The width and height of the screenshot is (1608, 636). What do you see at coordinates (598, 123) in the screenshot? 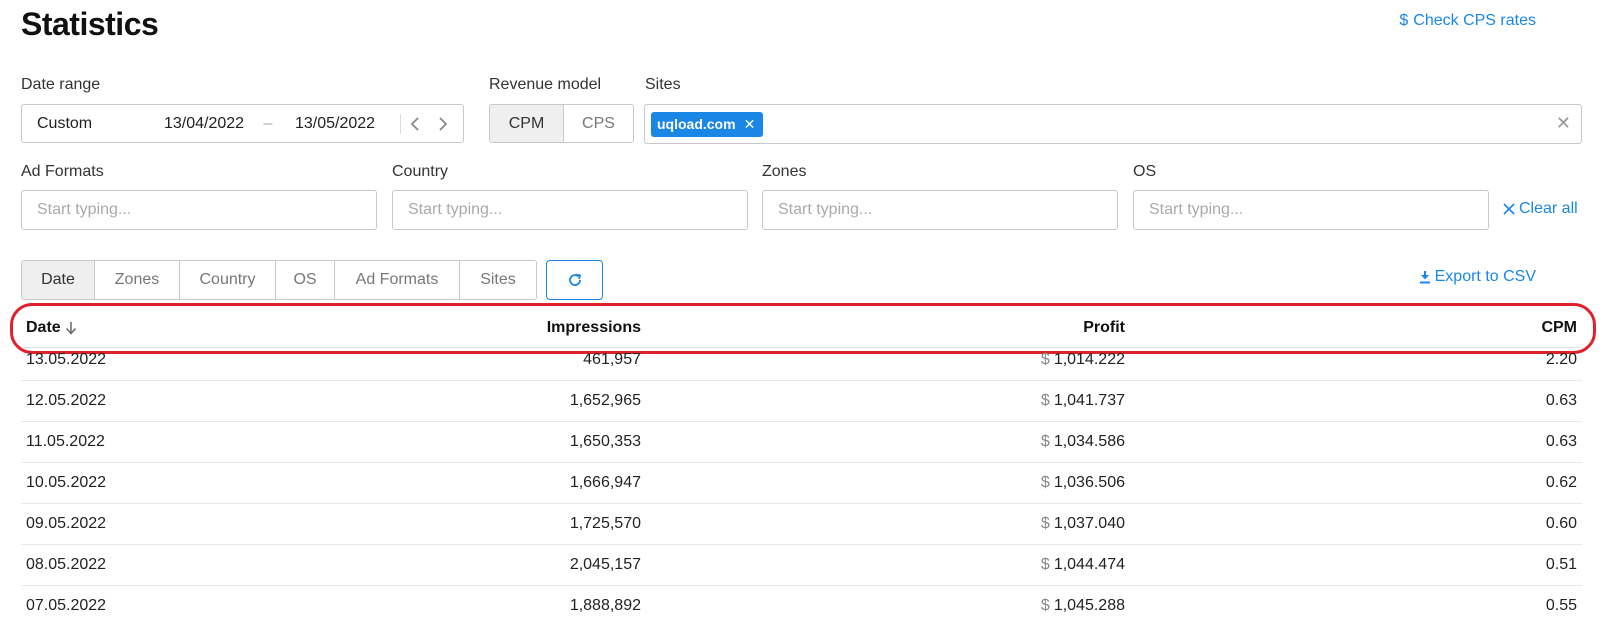
I see `revenue-model-cps-button: CPS` at bounding box center [598, 123].